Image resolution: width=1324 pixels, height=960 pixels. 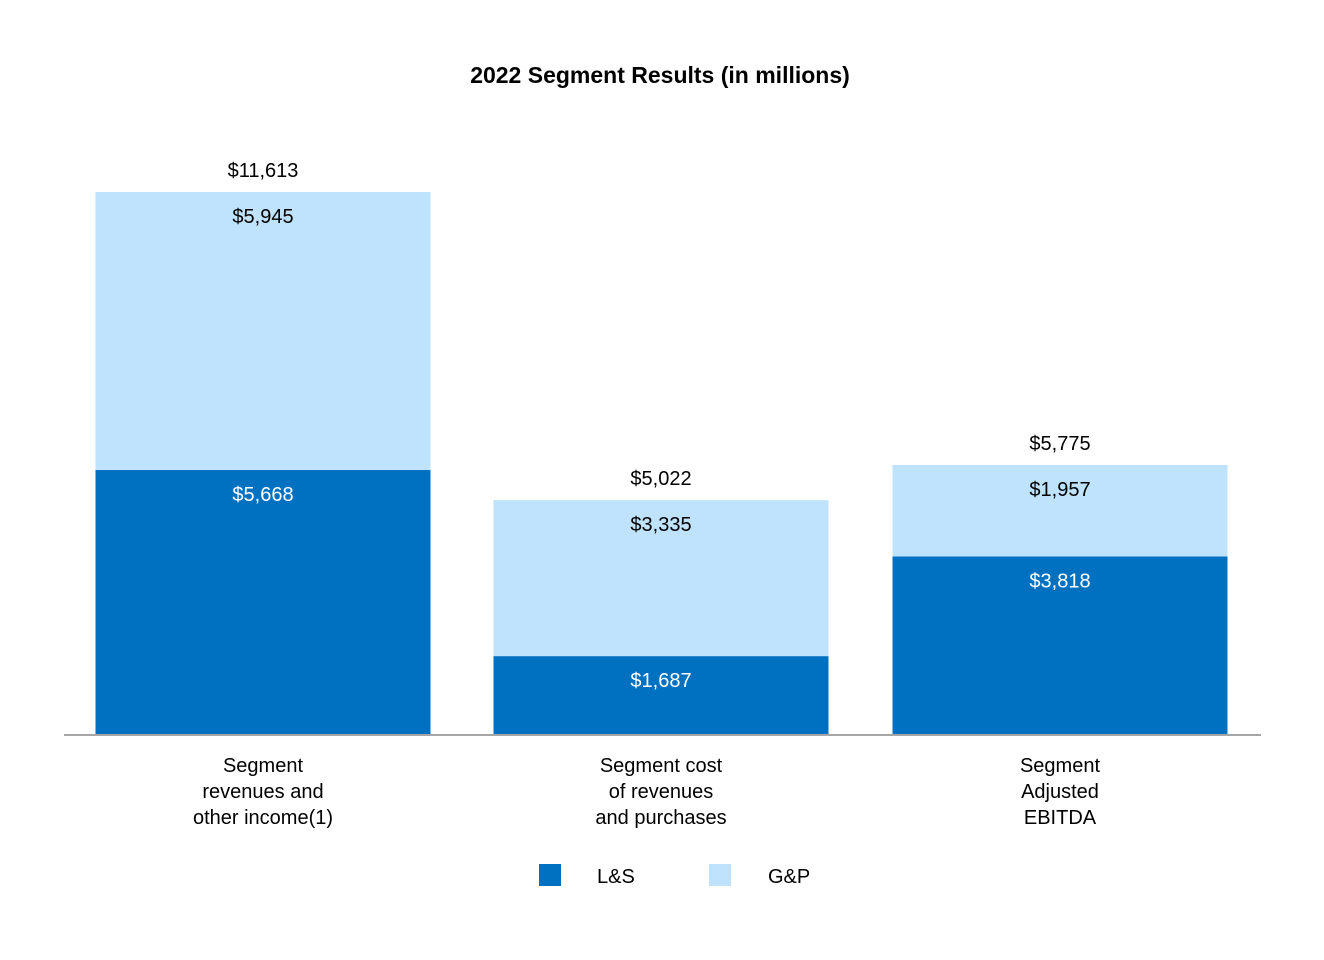 What do you see at coordinates (263, 171) in the screenshot?
I see `total-label-0: $11,613` at bounding box center [263, 171].